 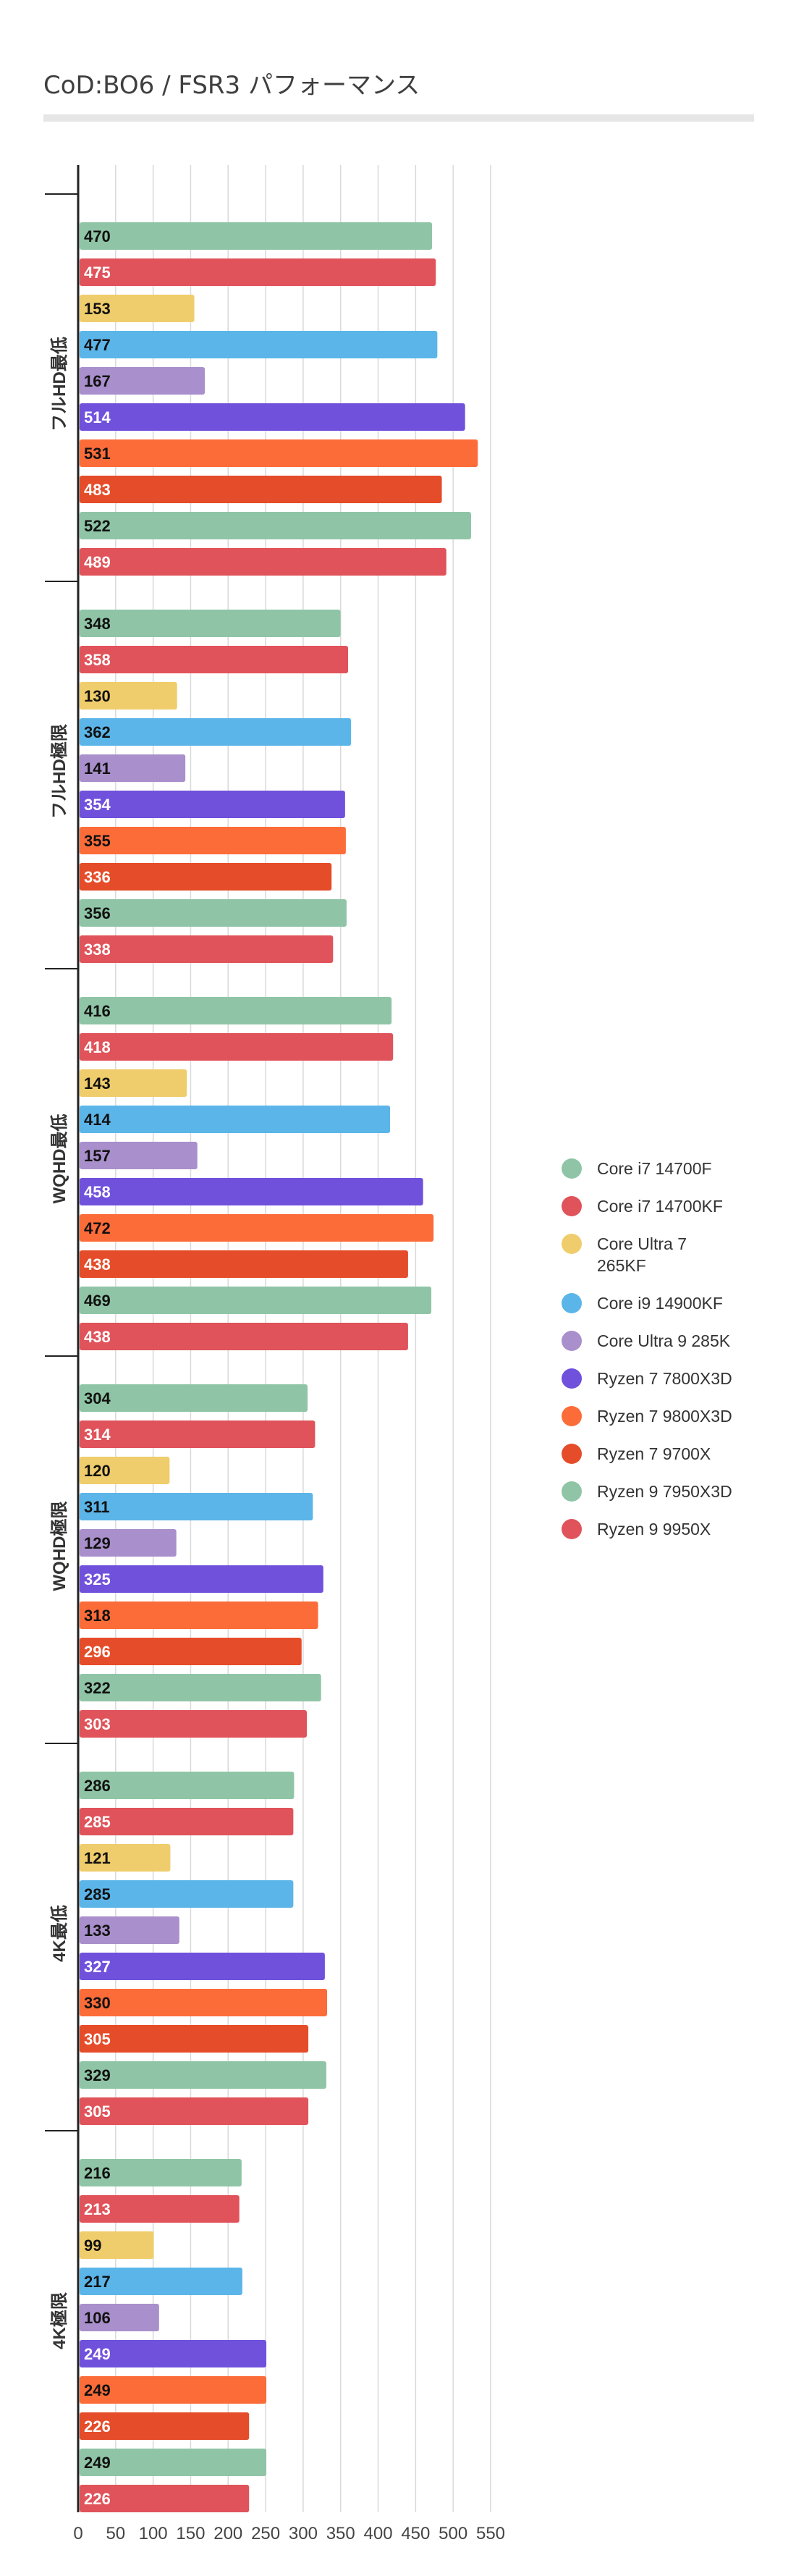 What do you see at coordinates (98, 2318) in the screenshot?
I see `bar-value-label: 106` at bounding box center [98, 2318].